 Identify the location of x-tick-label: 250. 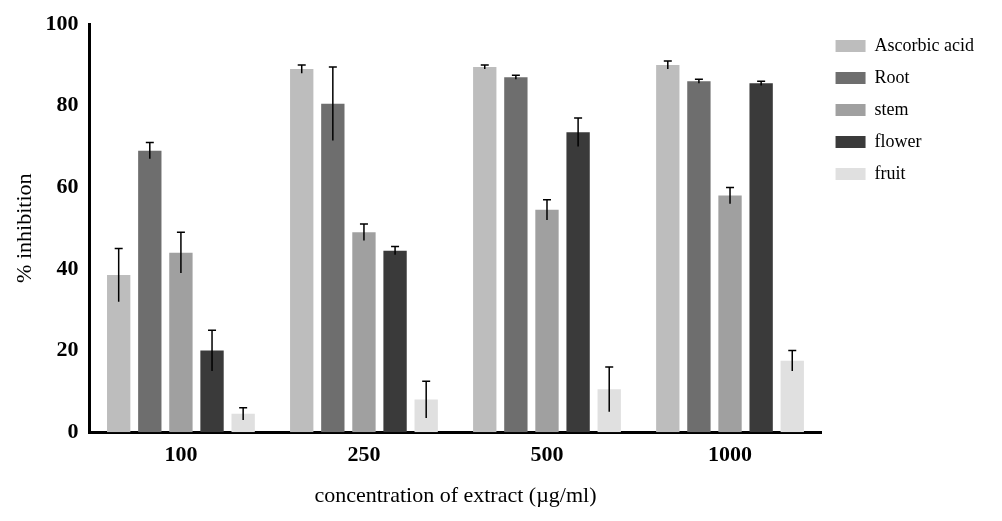
(364, 454).